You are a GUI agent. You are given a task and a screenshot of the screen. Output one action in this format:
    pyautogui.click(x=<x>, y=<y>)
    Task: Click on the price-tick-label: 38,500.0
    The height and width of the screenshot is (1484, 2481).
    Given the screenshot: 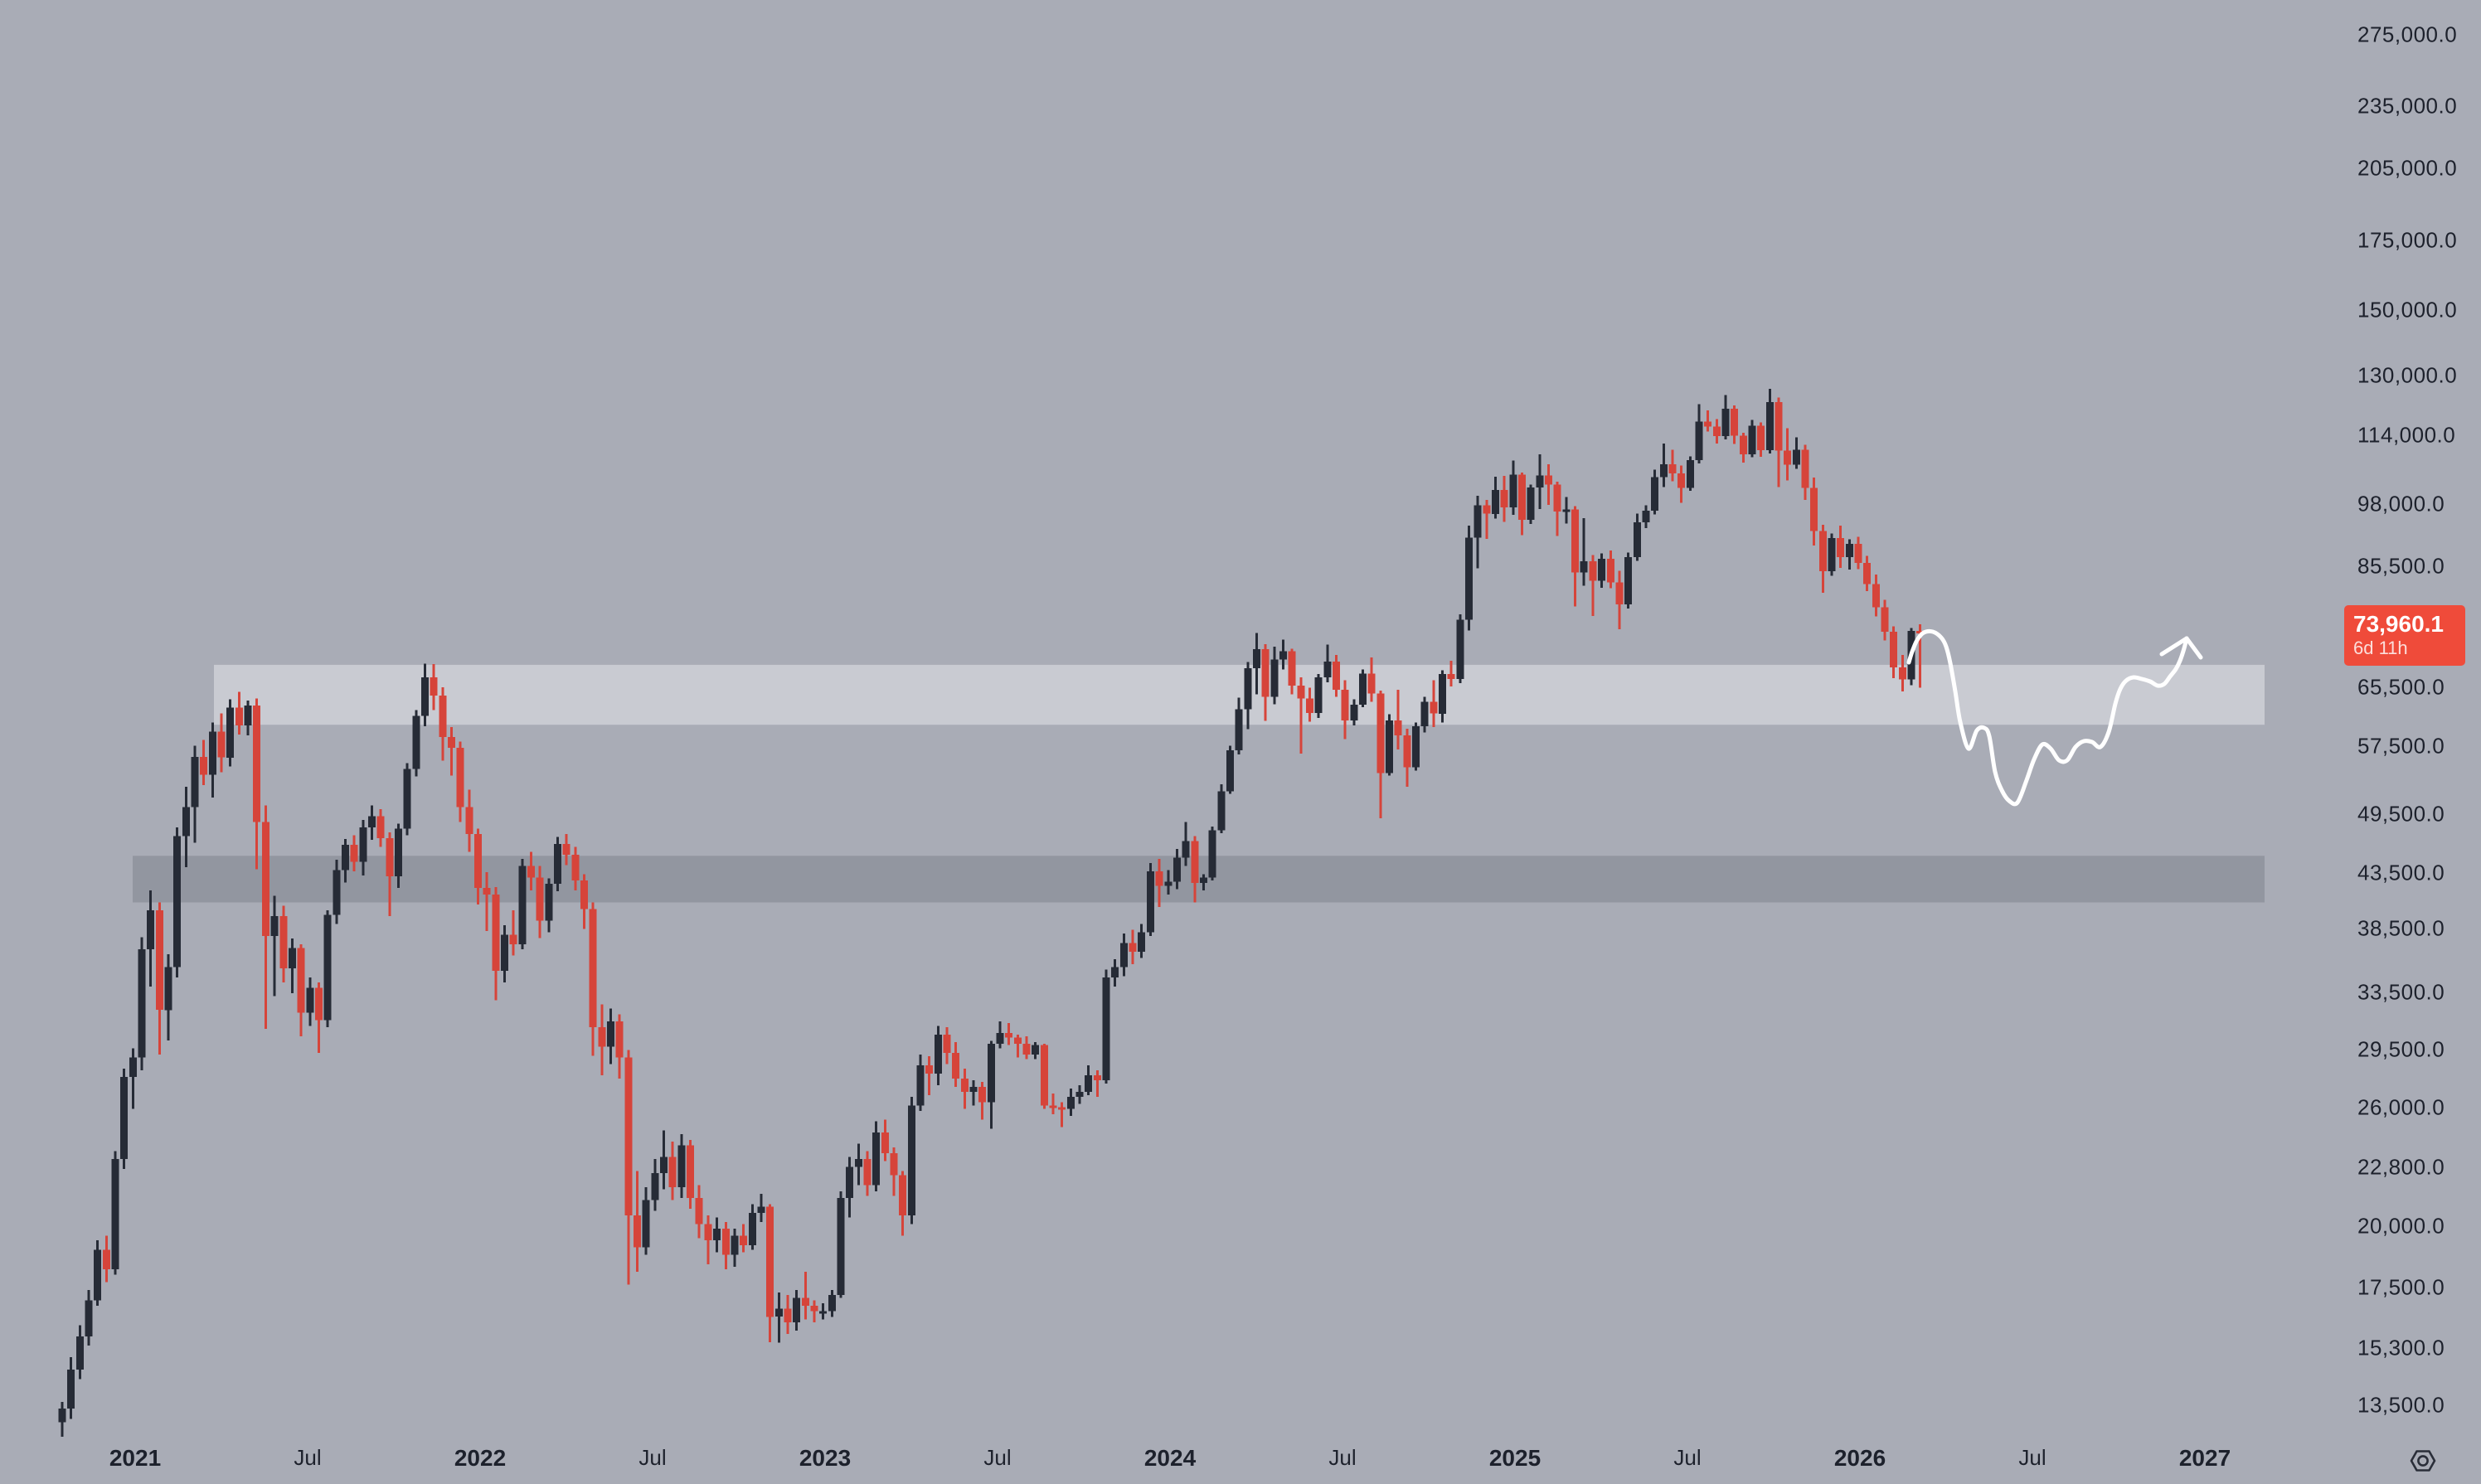 What is the action you would take?
    pyautogui.click(x=2401, y=928)
    